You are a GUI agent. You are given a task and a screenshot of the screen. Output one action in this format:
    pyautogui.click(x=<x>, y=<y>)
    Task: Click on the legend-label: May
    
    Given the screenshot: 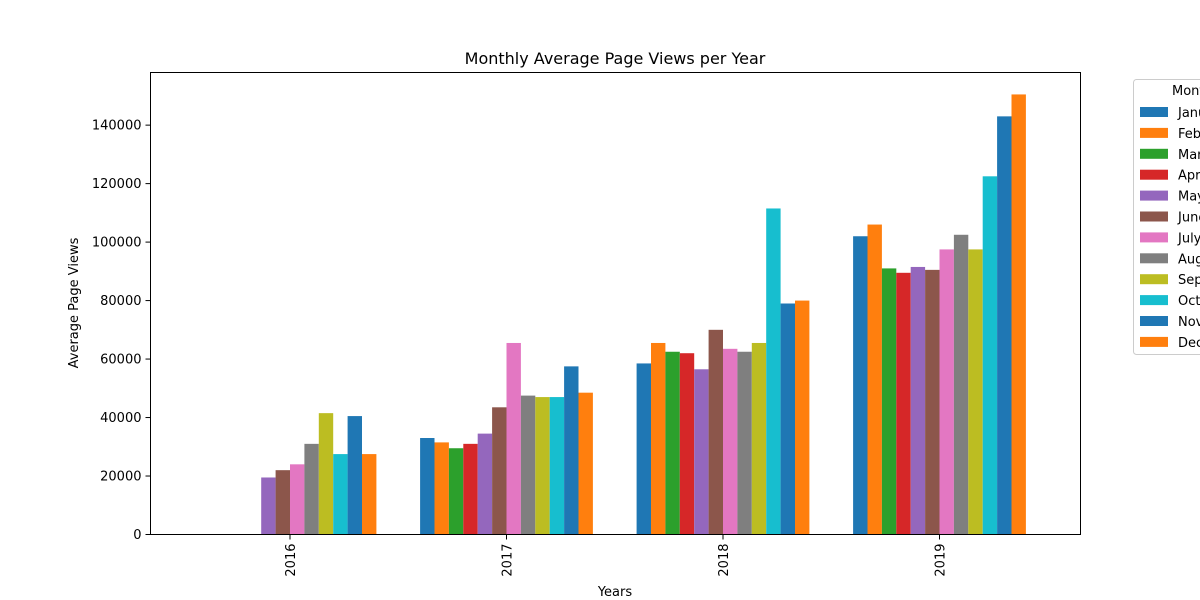 What is the action you would take?
    pyautogui.click(x=1189, y=197)
    